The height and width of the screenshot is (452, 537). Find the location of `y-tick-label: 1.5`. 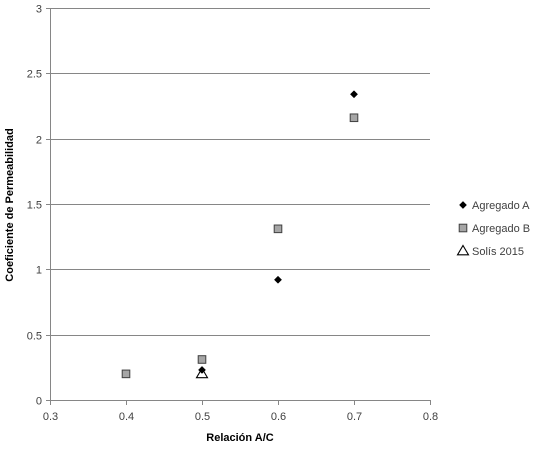

y-tick-label: 1.5 is located at coordinates (34, 206).